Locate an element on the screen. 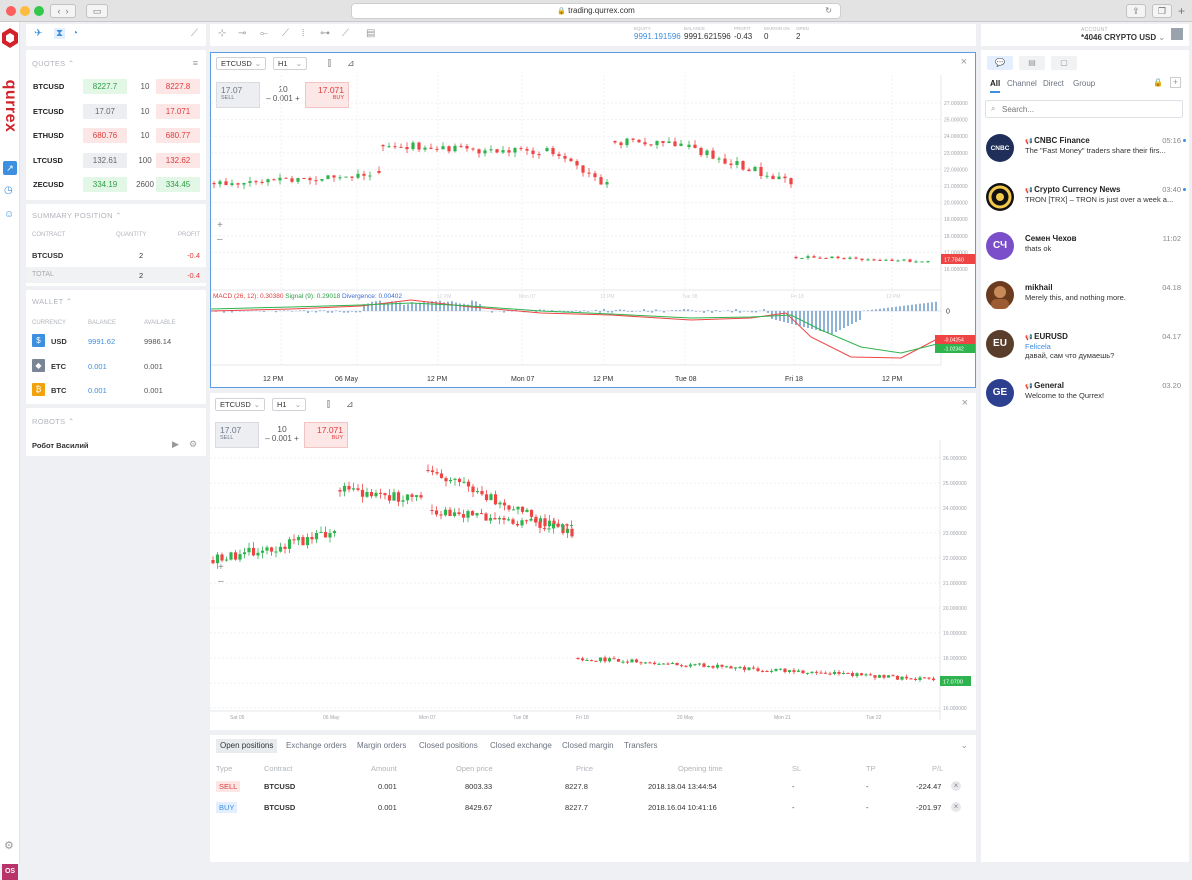 The width and height of the screenshot is (1192, 880). positions-tab: Margin orders is located at coordinates (381, 746).